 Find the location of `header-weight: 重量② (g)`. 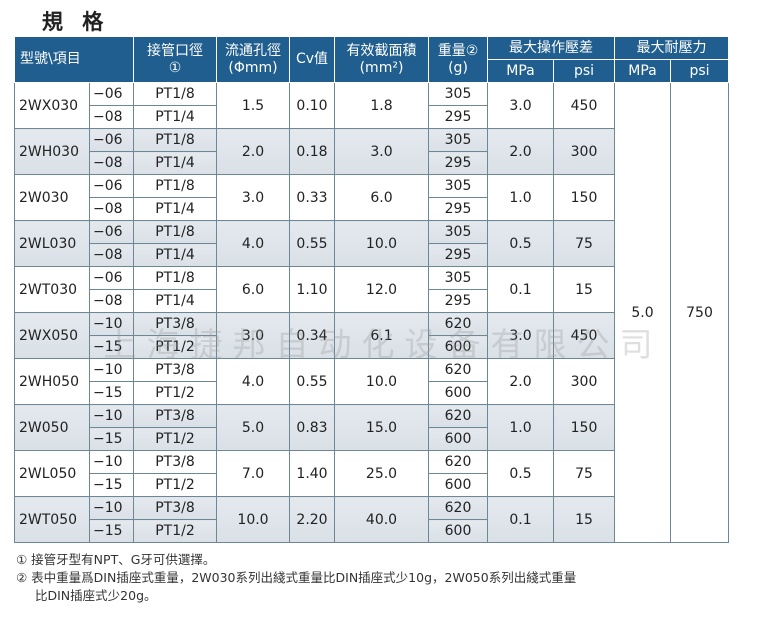

header-weight: 重量② (g) is located at coordinates (458, 59).